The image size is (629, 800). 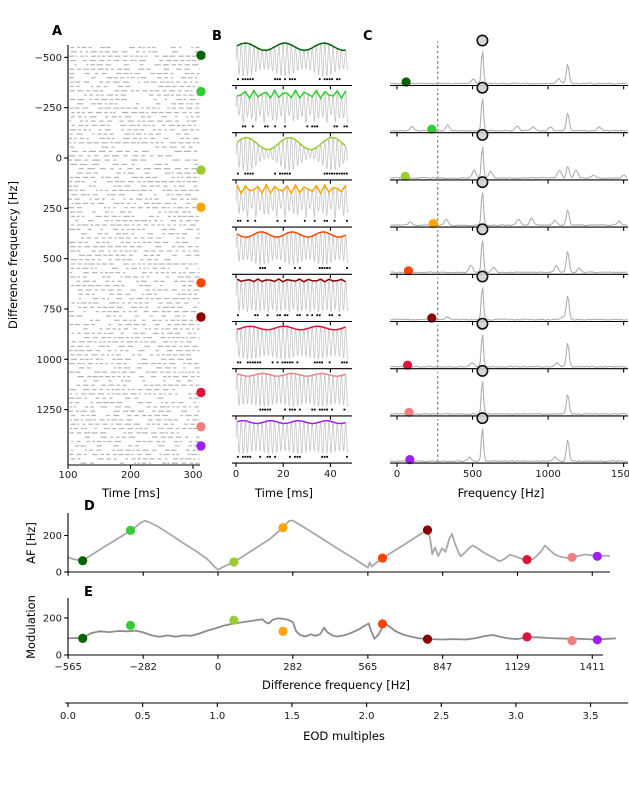 What do you see at coordinates (131, 493) in the screenshot?
I see `axis-label-time-a: Time [ms]` at bounding box center [131, 493].